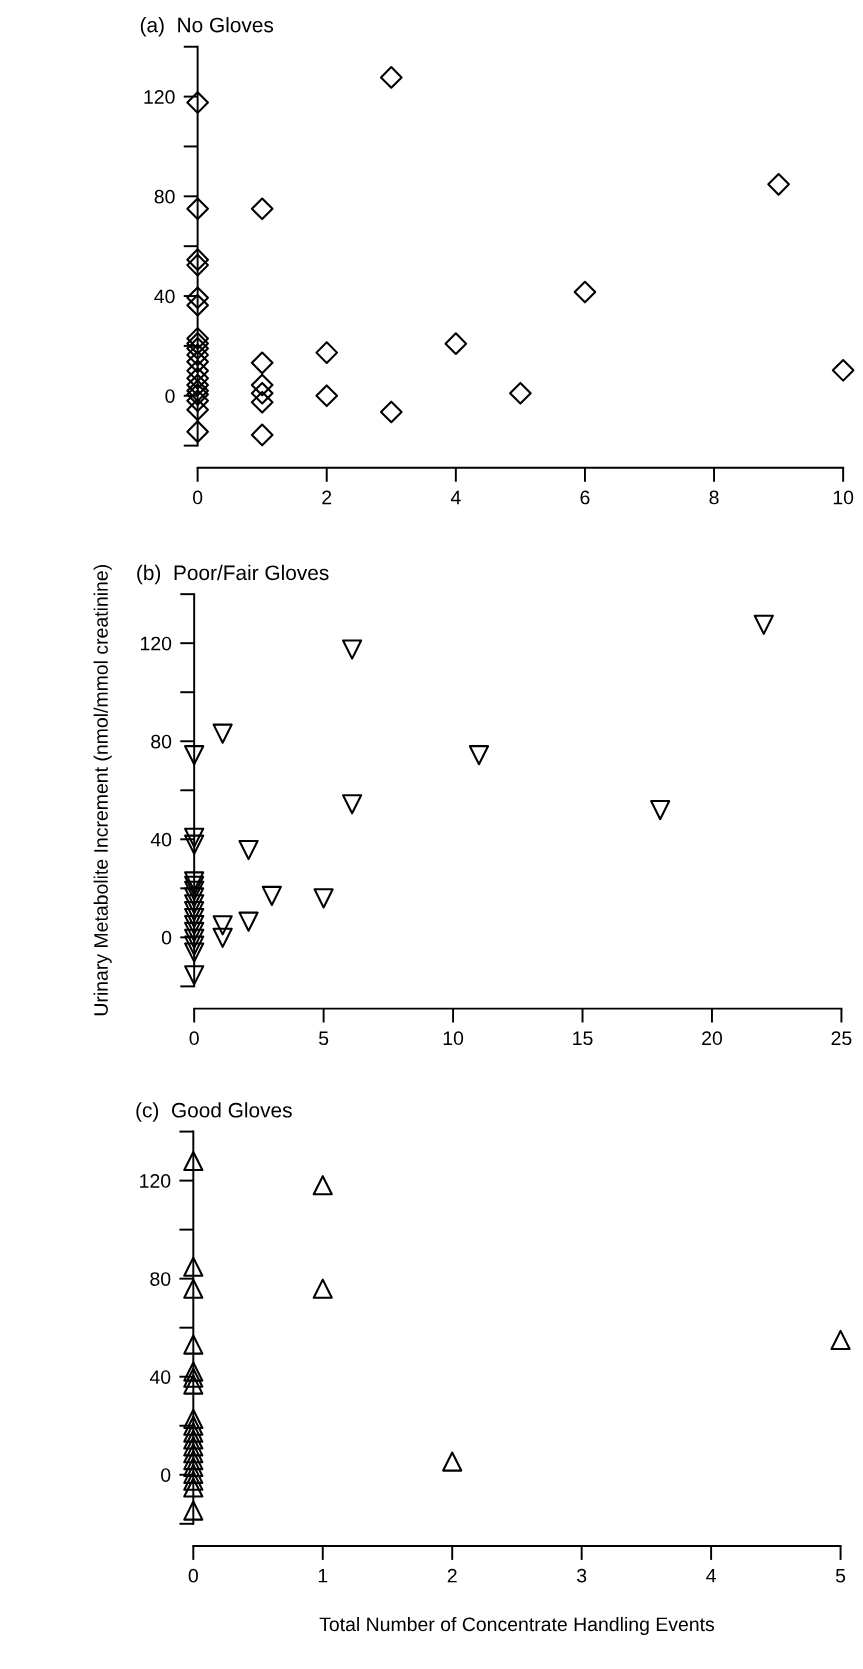 This screenshot has width=863, height=1669. What do you see at coordinates (323, 1575) in the screenshot?
I see `x-tick-label: 1` at bounding box center [323, 1575].